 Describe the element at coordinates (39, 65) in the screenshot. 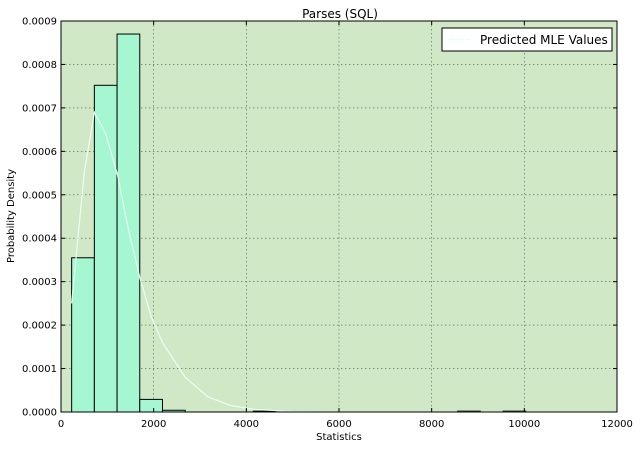

I see `y-tick-label: 0.0008` at that location.